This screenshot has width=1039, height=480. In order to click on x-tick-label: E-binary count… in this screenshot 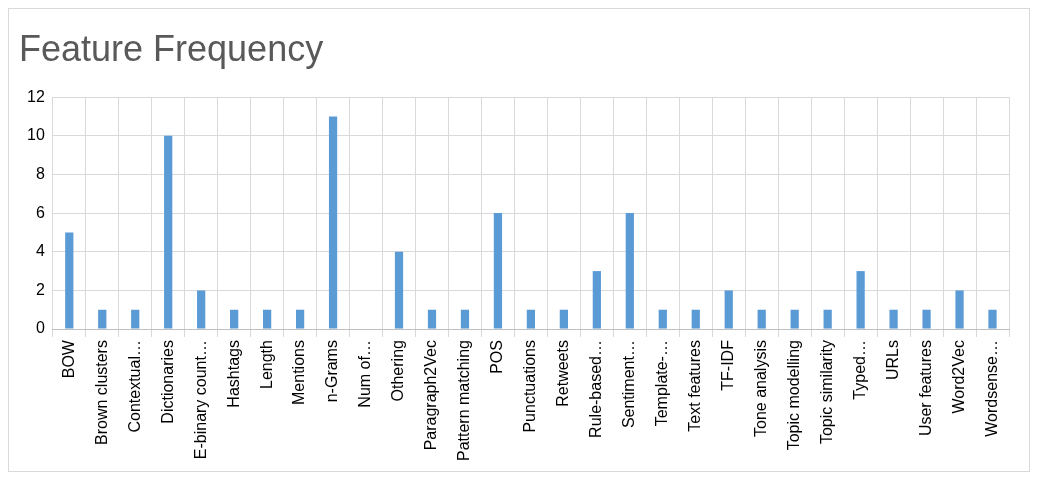, I will do `click(200, 400)`.